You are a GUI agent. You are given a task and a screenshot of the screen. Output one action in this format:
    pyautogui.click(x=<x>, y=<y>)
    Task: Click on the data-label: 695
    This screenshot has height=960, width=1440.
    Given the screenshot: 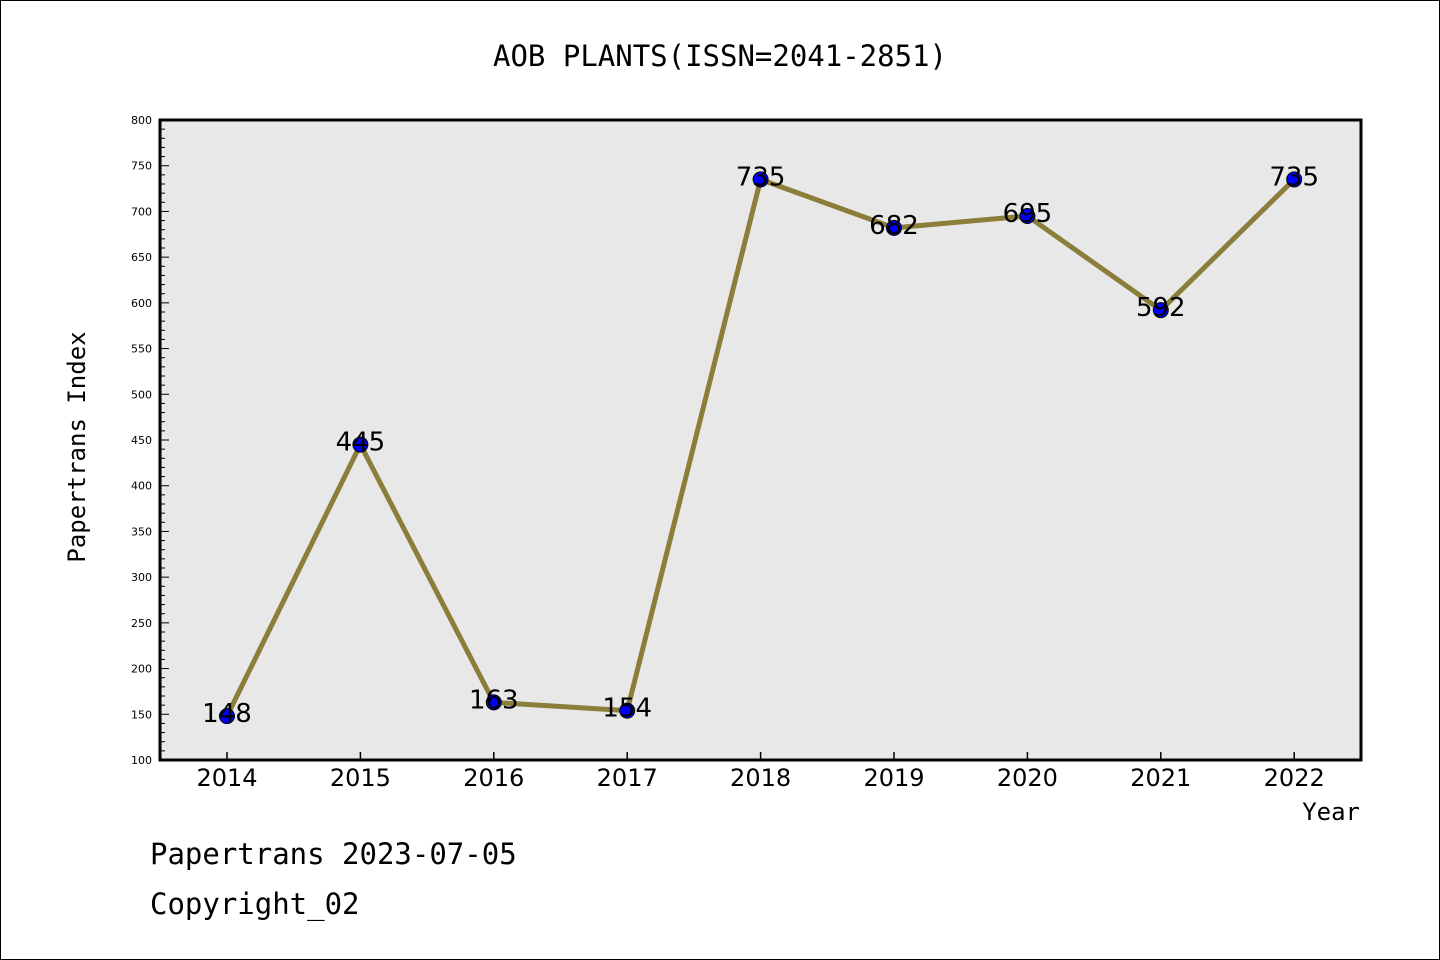 What is the action you would take?
    pyautogui.click(x=1028, y=214)
    